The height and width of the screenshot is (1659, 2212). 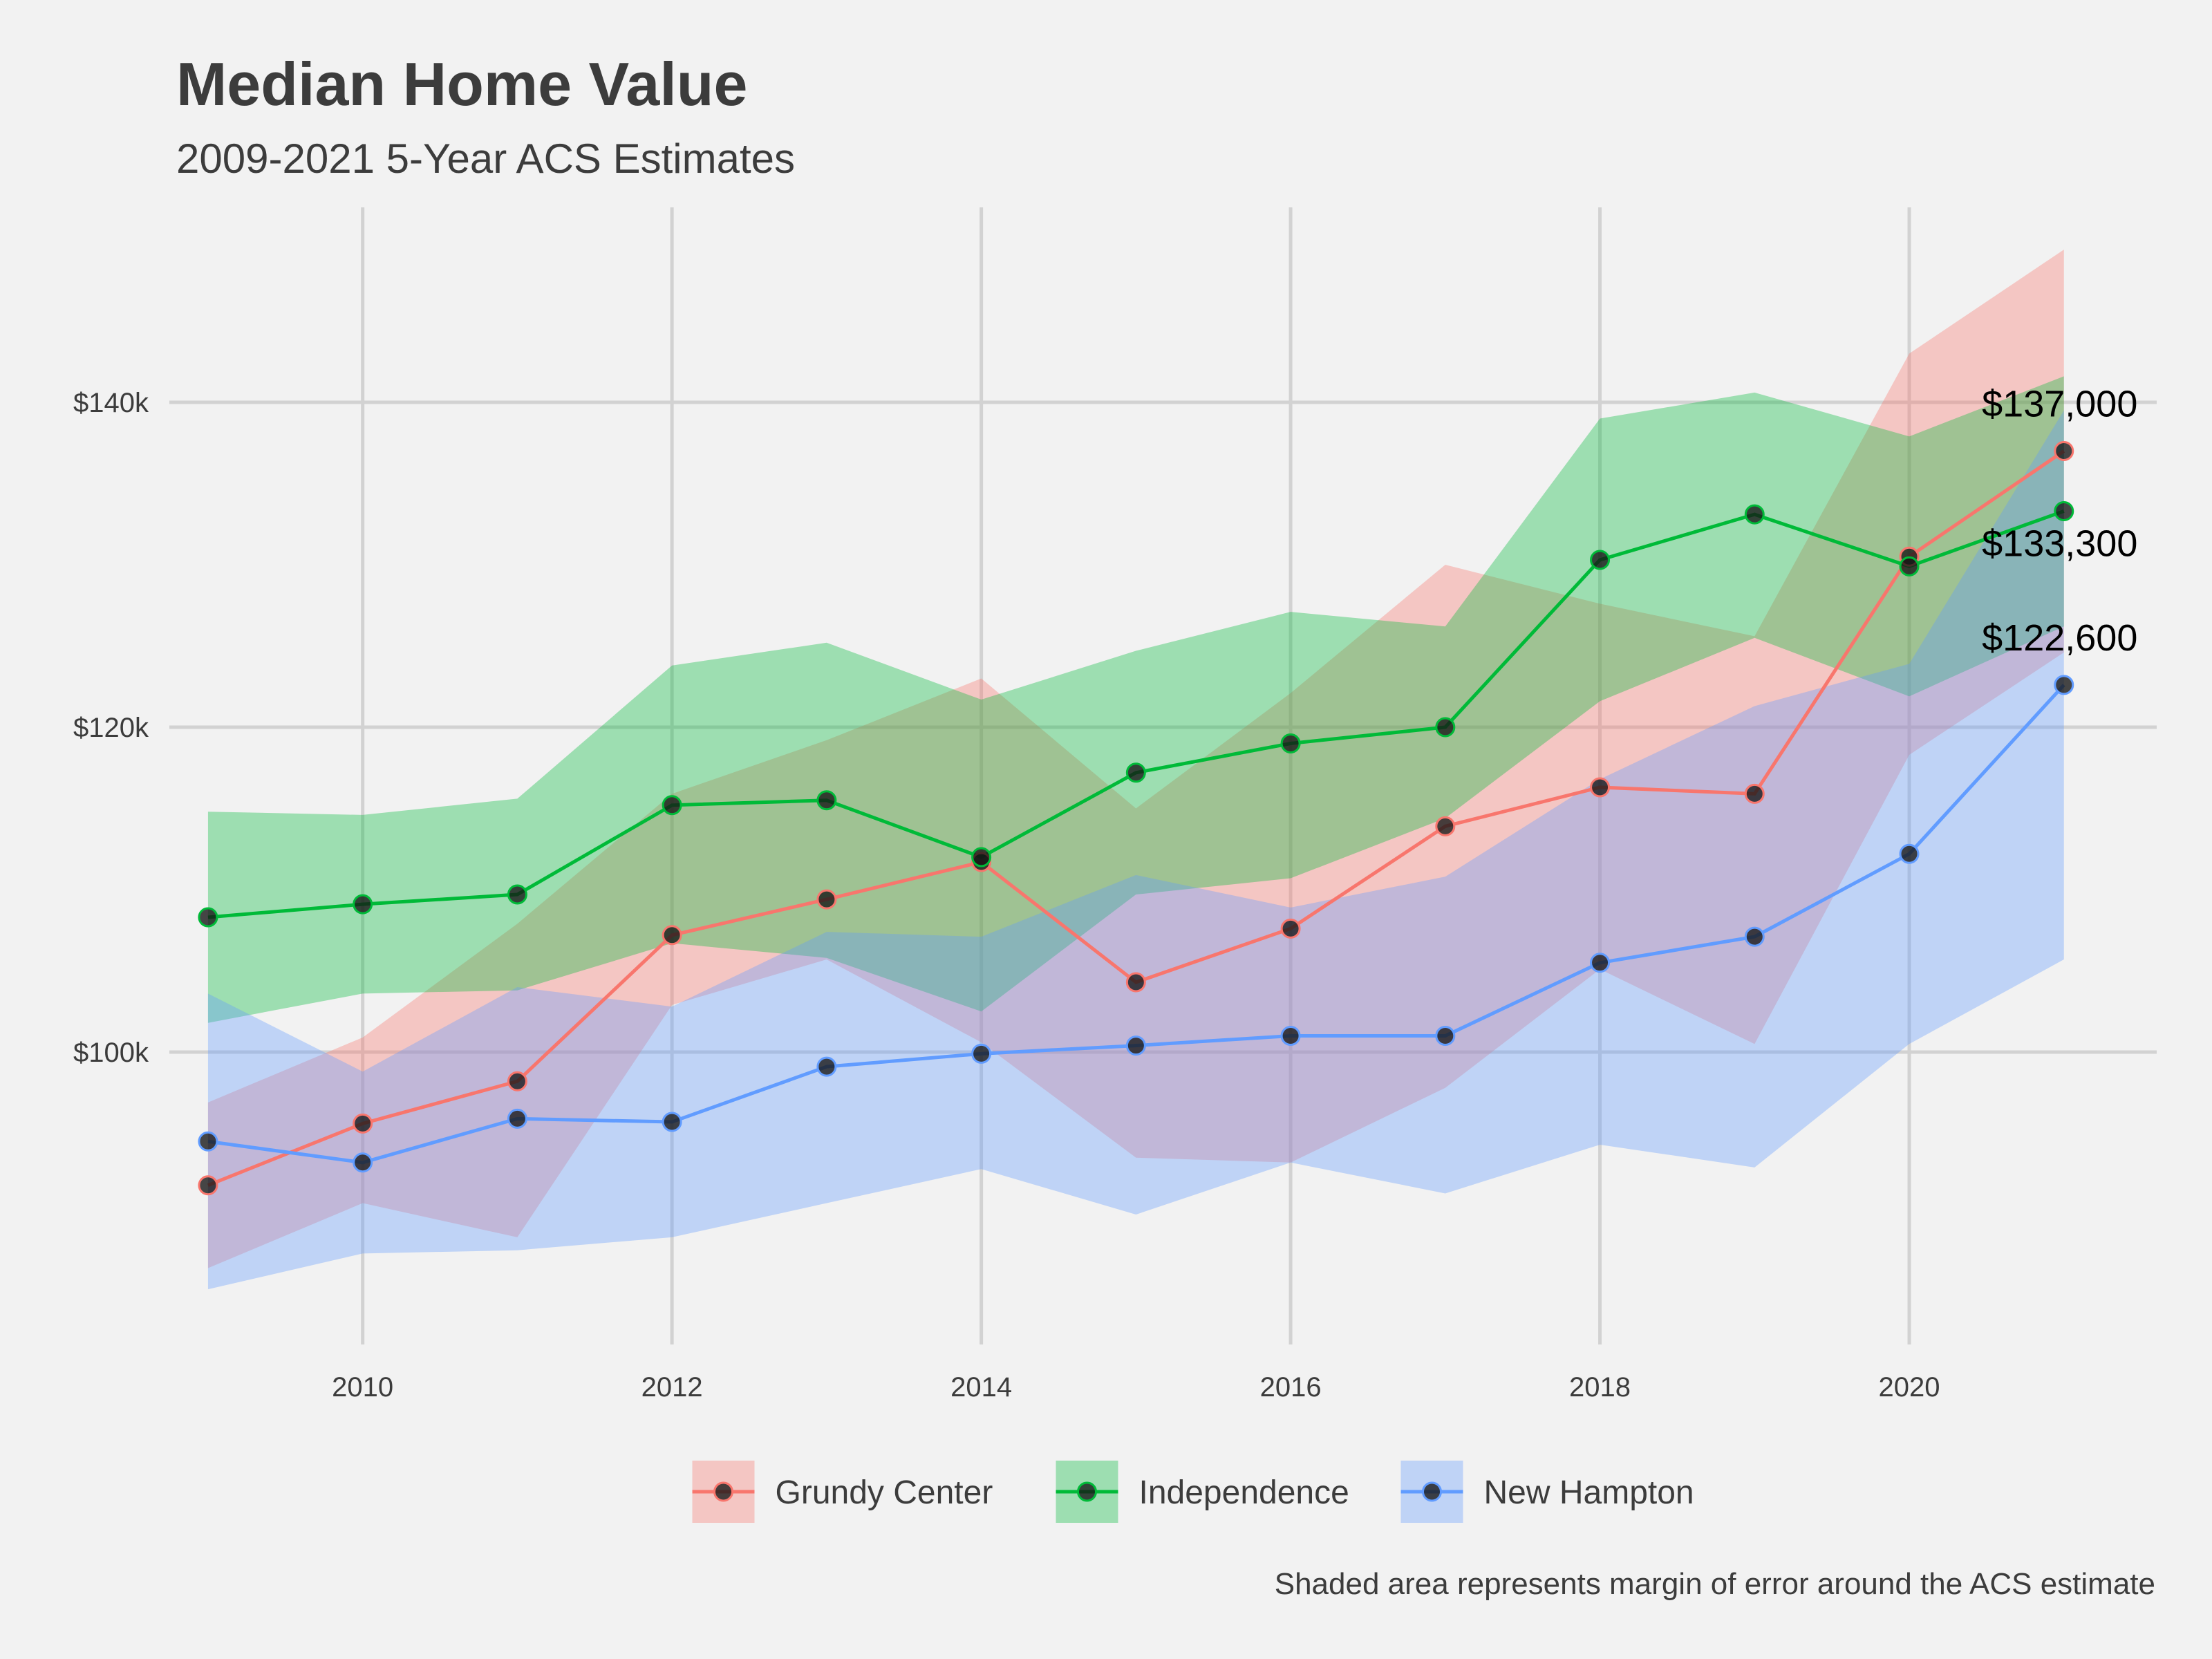 I want to click on legend-label: New Hampton, so click(x=1589, y=1493).